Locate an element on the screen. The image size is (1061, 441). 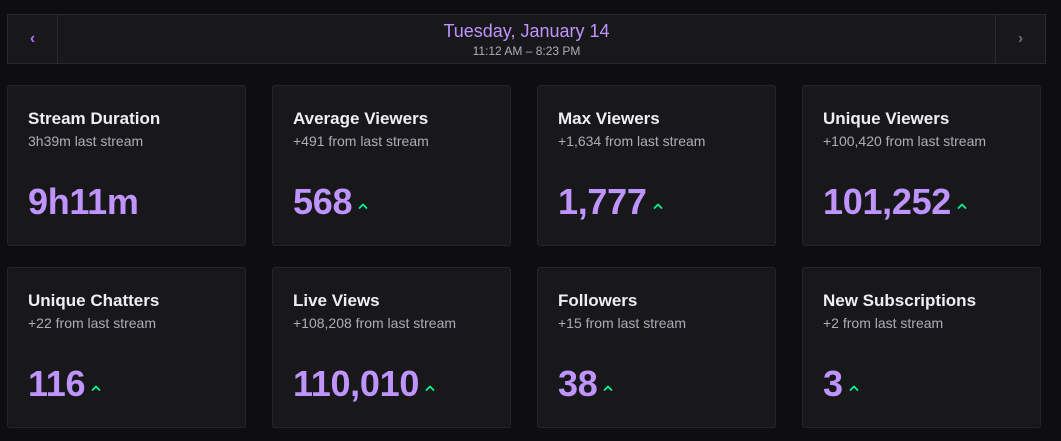
stream-date: Tuesday, January 14 is located at coordinates (526, 30).